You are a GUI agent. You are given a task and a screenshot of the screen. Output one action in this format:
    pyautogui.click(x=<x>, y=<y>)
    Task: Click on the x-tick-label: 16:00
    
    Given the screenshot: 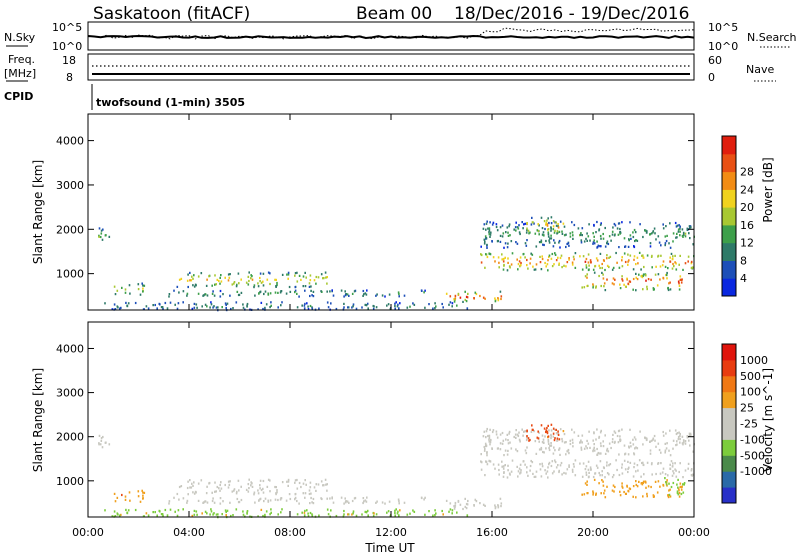 What is the action you would take?
    pyautogui.click(x=492, y=532)
    